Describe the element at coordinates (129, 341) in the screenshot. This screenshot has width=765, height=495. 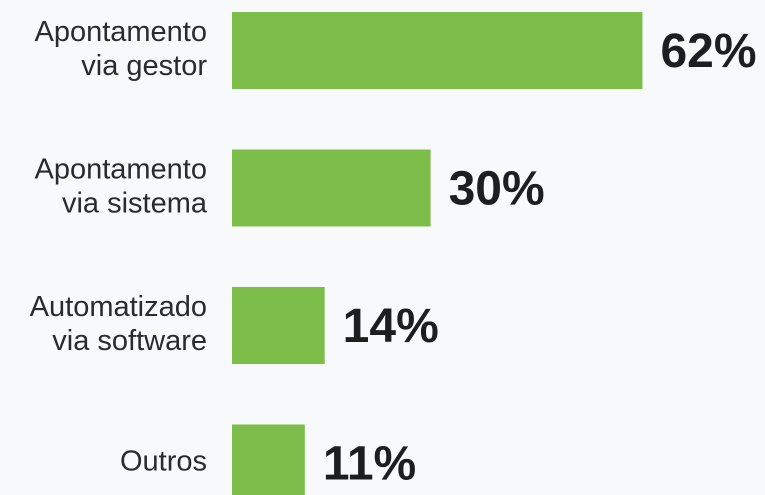
I see `category-label: via software` at that location.